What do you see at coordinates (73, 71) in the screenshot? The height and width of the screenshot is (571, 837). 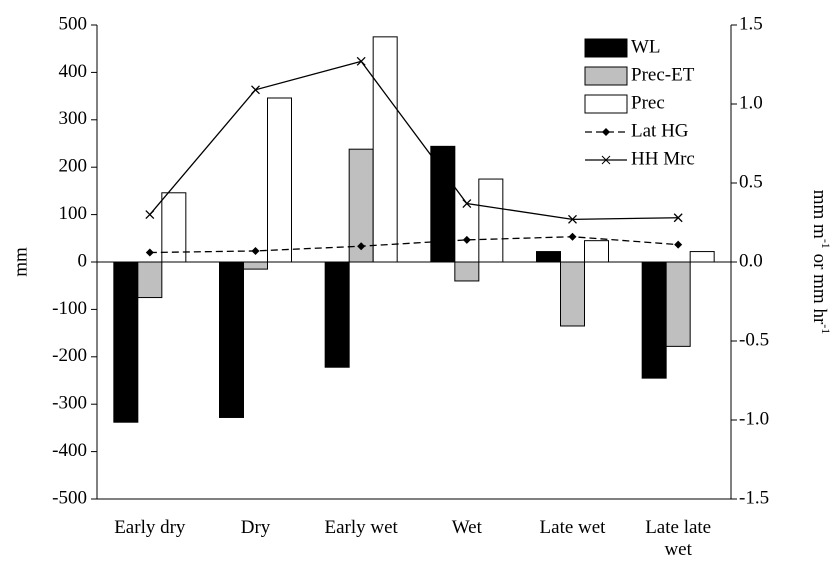 I see `y-tick-label: 400` at bounding box center [73, 71].